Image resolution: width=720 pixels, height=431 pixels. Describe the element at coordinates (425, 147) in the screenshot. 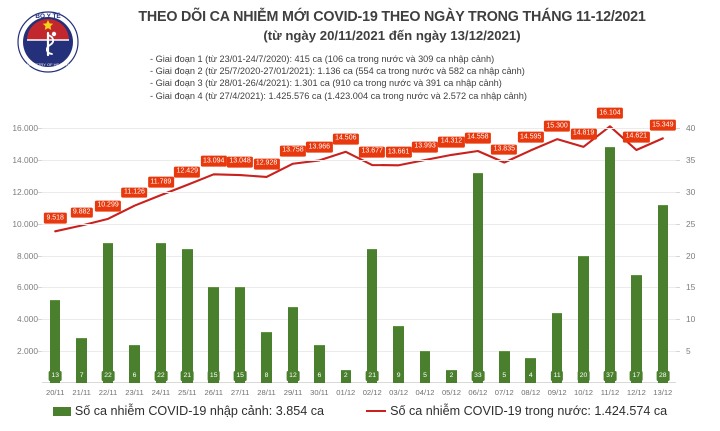

I see `line-value-label: 13.993` at that location.